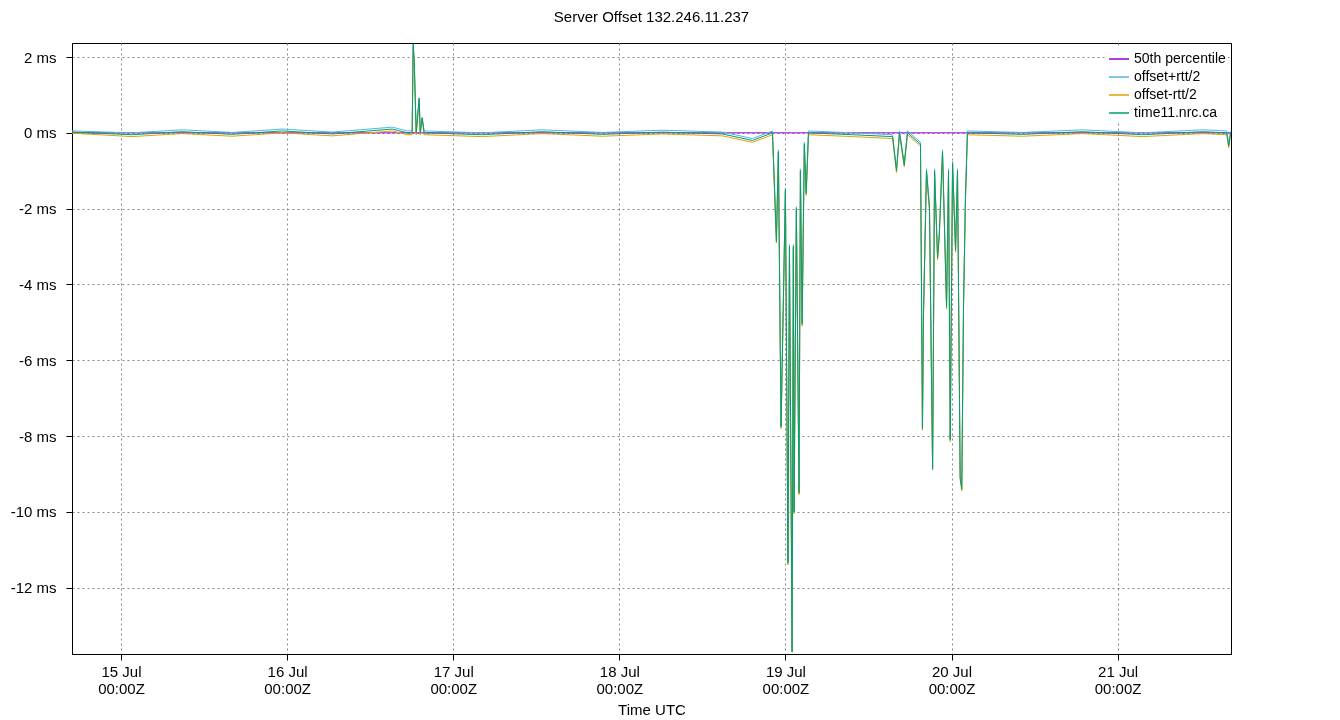 This screenshot has width=1340, height=720. I want to click on y-tick-label: -4 ms, so click(38, 284).